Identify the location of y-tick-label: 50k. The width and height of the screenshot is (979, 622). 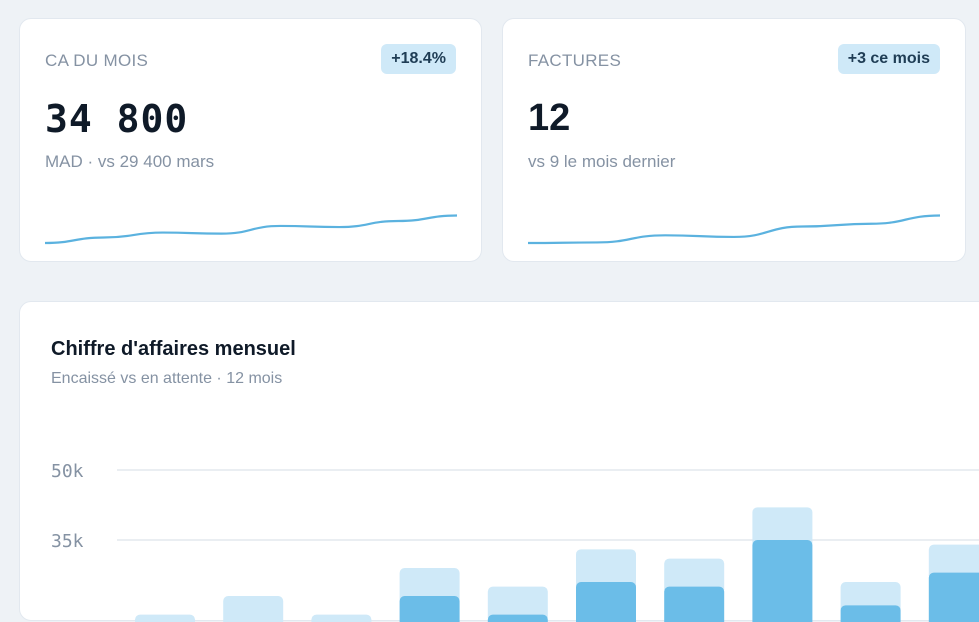
(67, 471).